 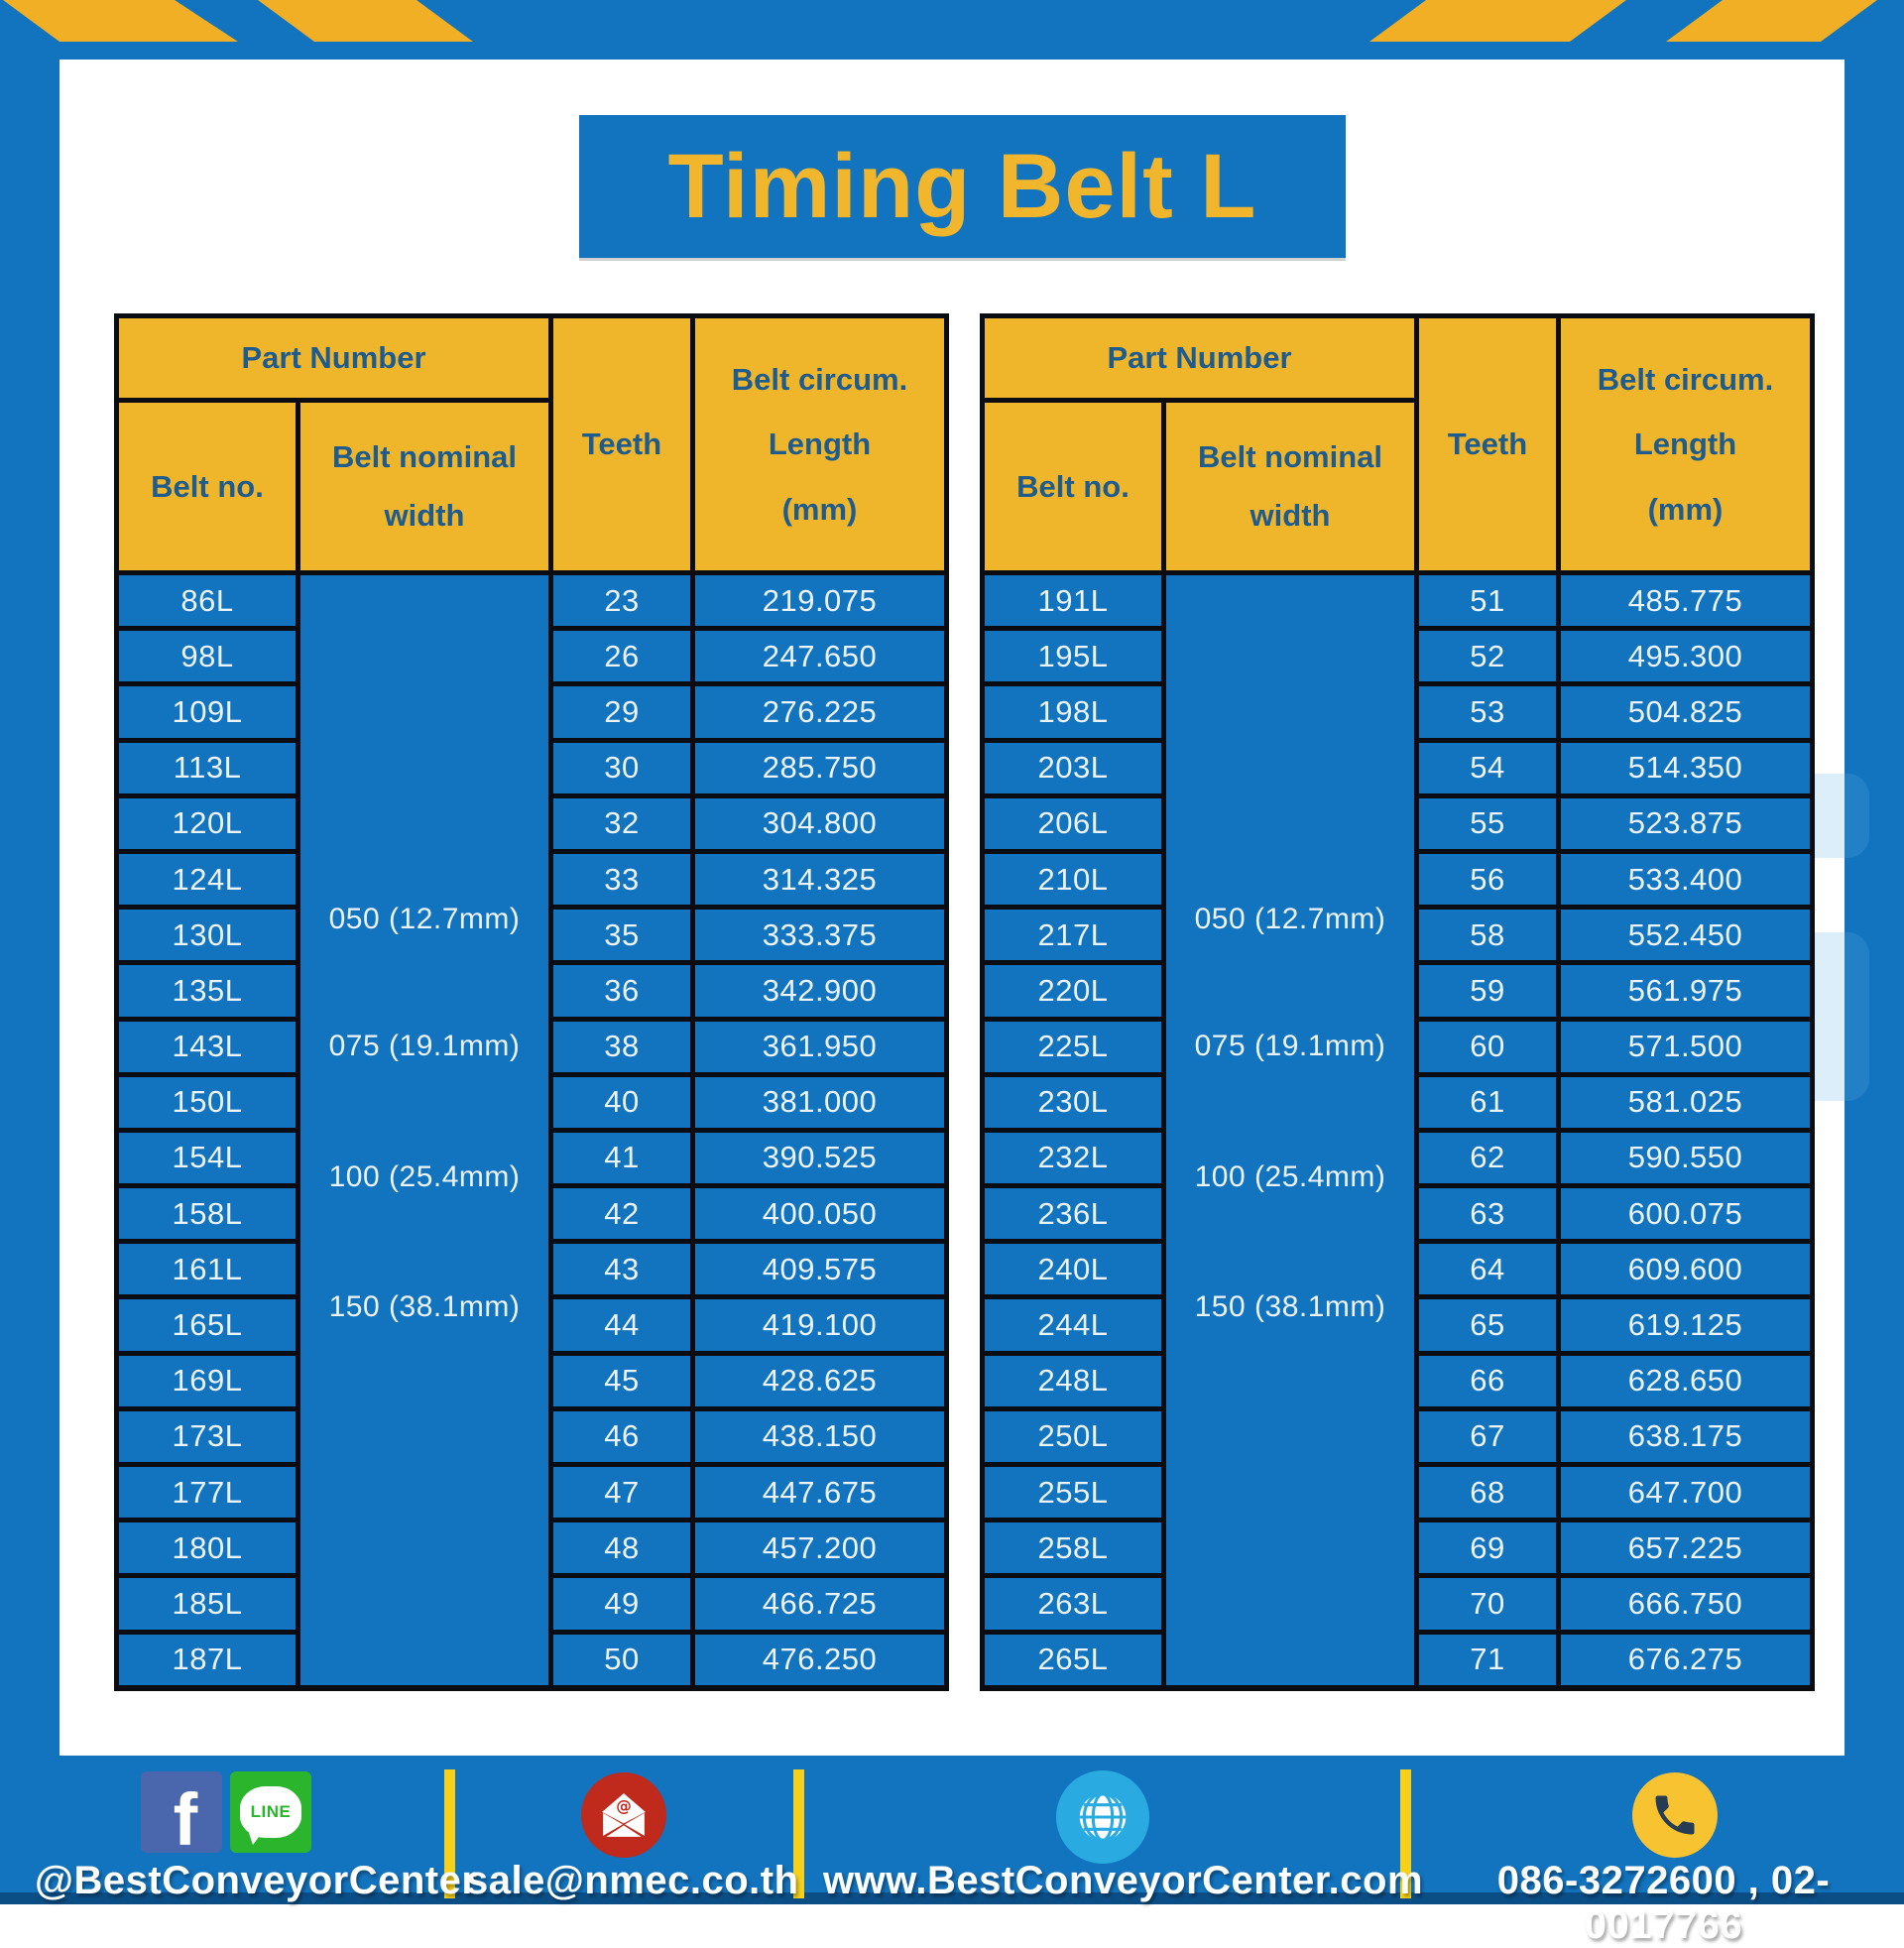 I want to click on teeth-cell: 23, so click(x=621, y=601).